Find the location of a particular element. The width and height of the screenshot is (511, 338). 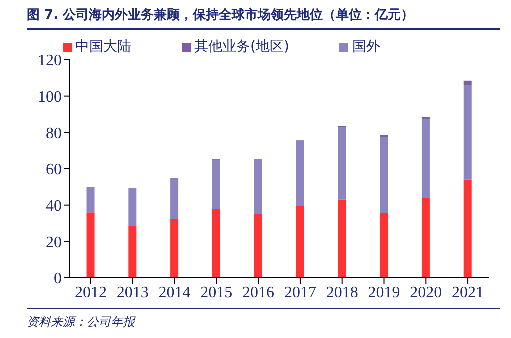

legend-label: 国外 is located at coordinates (366, 47).